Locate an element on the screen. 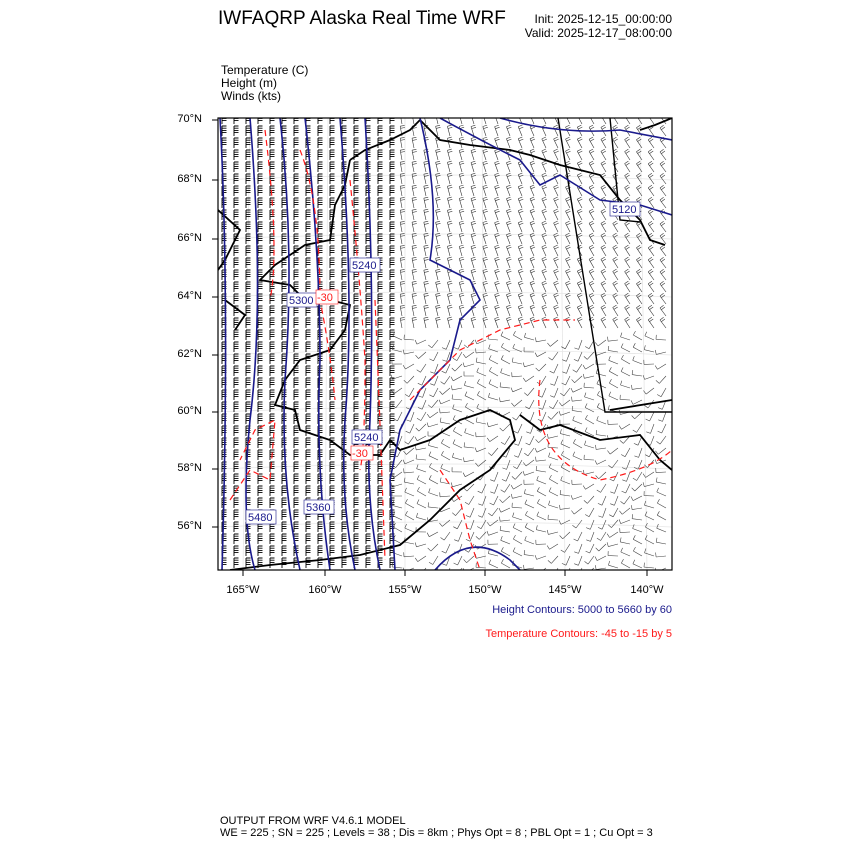  height-contour-label: 5240 is located at coordinates (366, 438).